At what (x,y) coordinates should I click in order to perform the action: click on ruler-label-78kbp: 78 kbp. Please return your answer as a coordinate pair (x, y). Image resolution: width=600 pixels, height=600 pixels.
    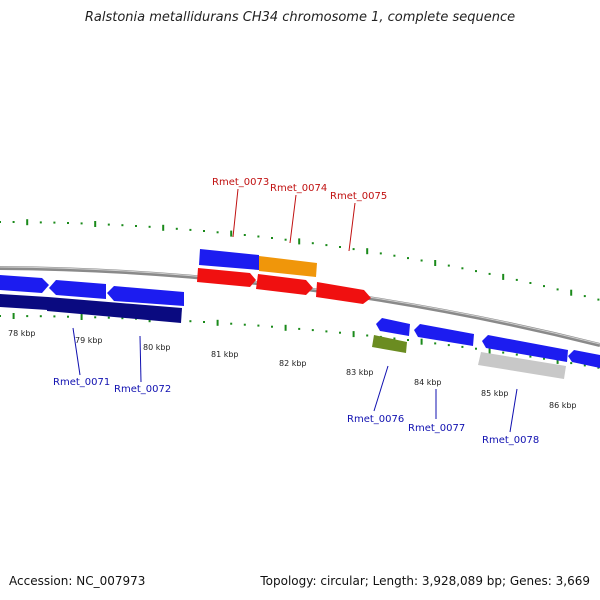
    Looking at the image, I should click on (22, 333).